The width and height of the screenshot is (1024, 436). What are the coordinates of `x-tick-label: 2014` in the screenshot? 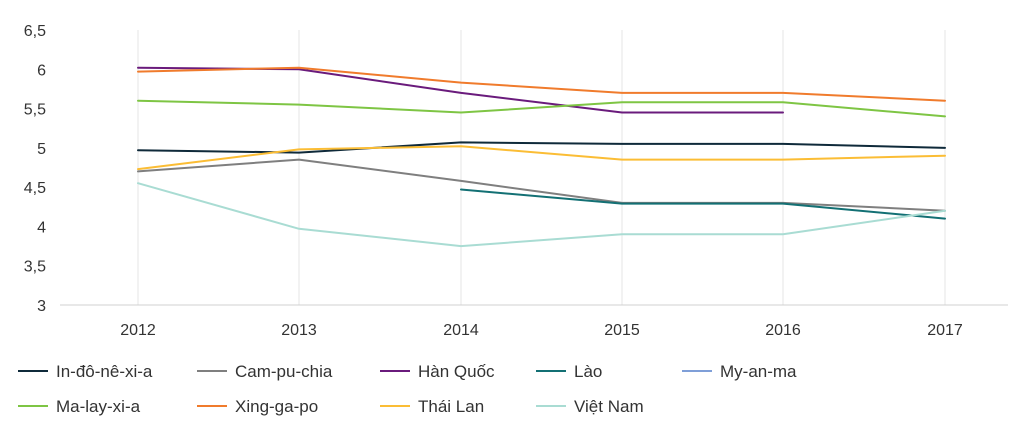 It's located at (461, 330).